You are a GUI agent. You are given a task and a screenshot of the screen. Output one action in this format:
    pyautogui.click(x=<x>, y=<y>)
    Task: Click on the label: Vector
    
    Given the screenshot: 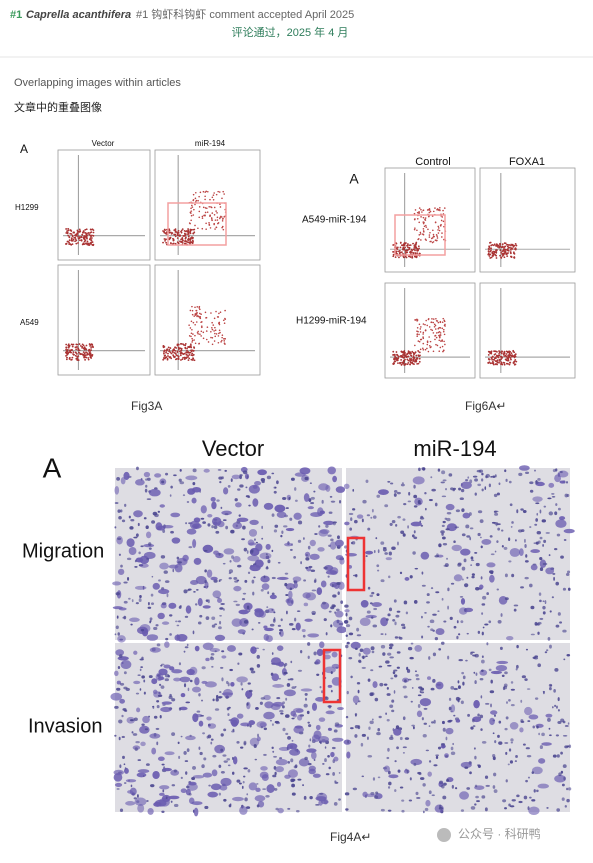 What is the action you would take?
    pyautogui.click(x=103, y=143)
    